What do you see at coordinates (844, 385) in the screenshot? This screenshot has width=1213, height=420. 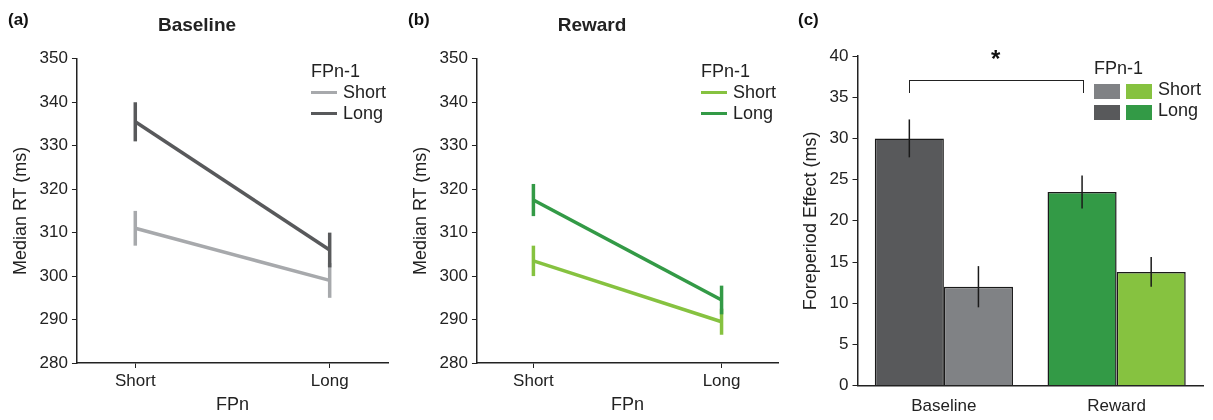 I see `y-tick-label: 0` at bounding box center [844, 385].